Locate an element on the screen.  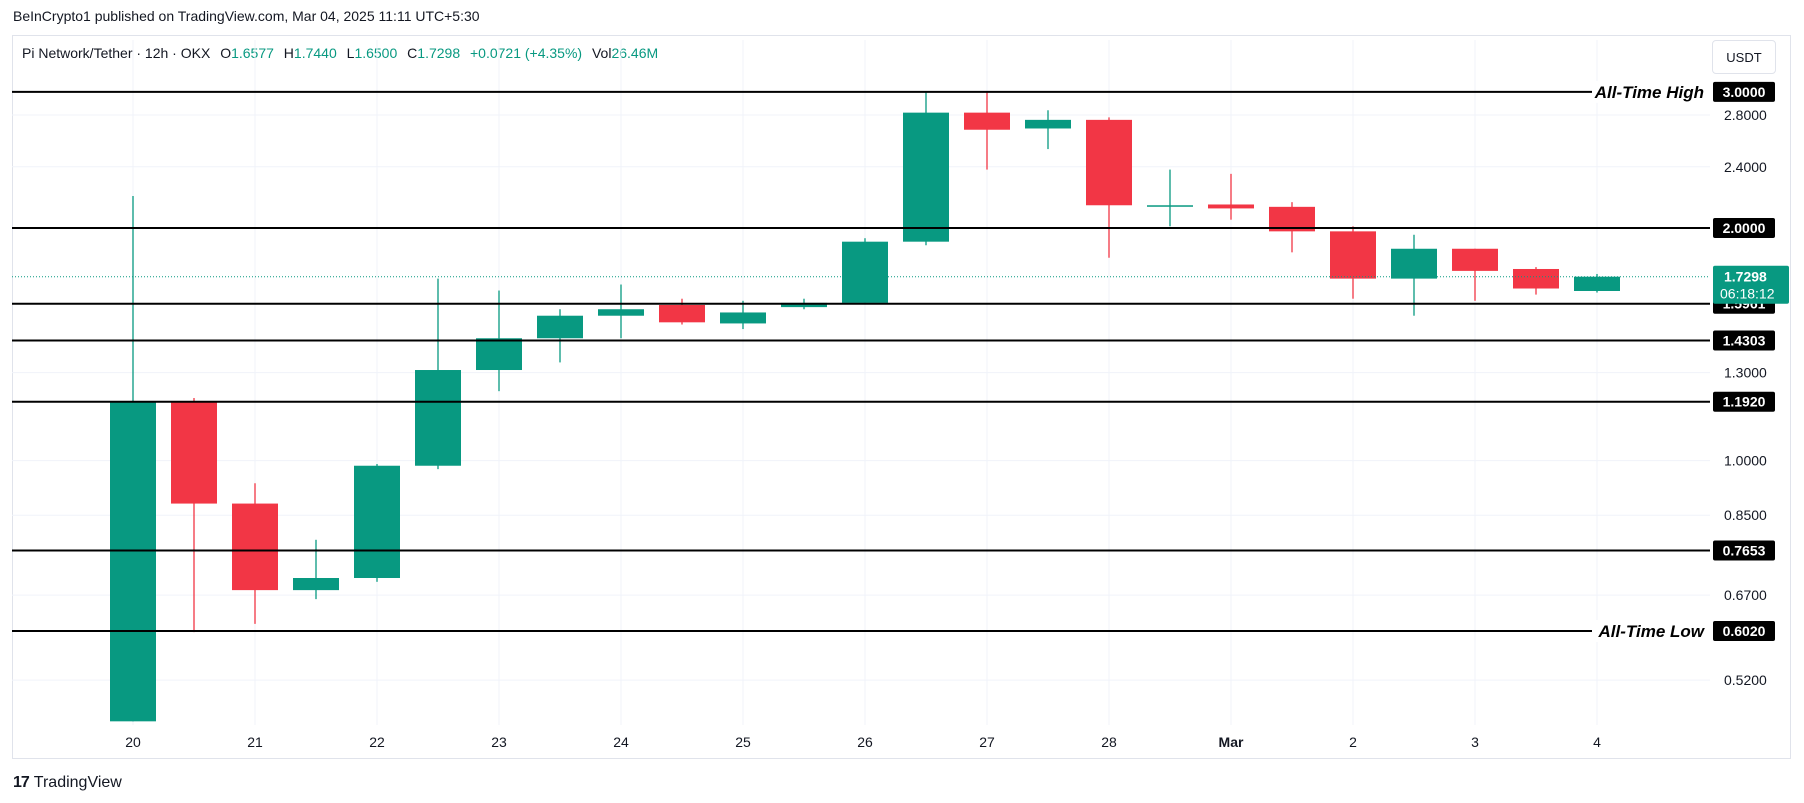
close-value: 1.7298 is located at coordinates (439, 53).